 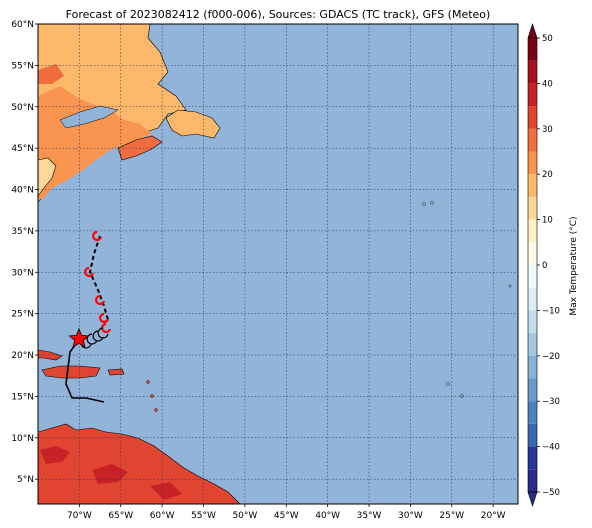 I want to click on lon-tick-label: 55°W, so click(x=203, y=516).